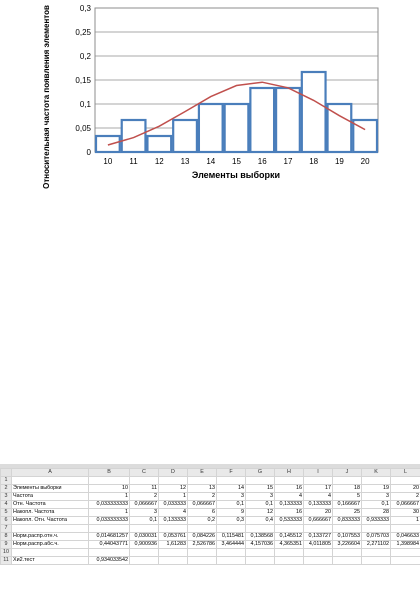  What do you see at coordinates (347, 536) in the screenshot?
I see `sheet-cell: 0,107553` at bounding box center [347, 536].